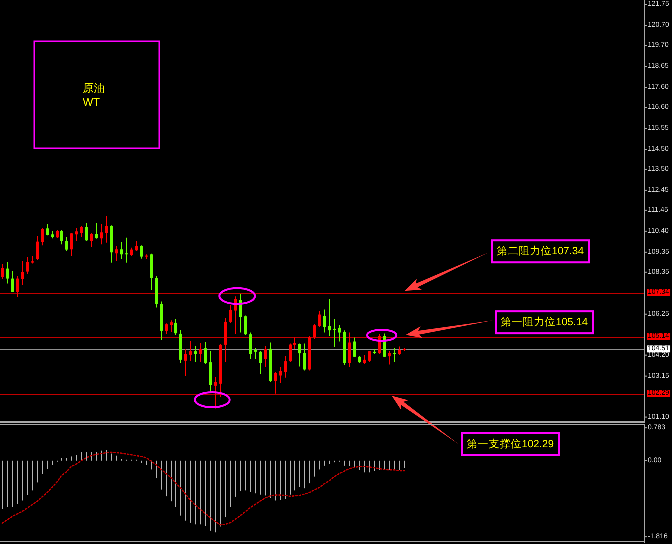  I want to click on subtitle: WT, so click(91, 103).